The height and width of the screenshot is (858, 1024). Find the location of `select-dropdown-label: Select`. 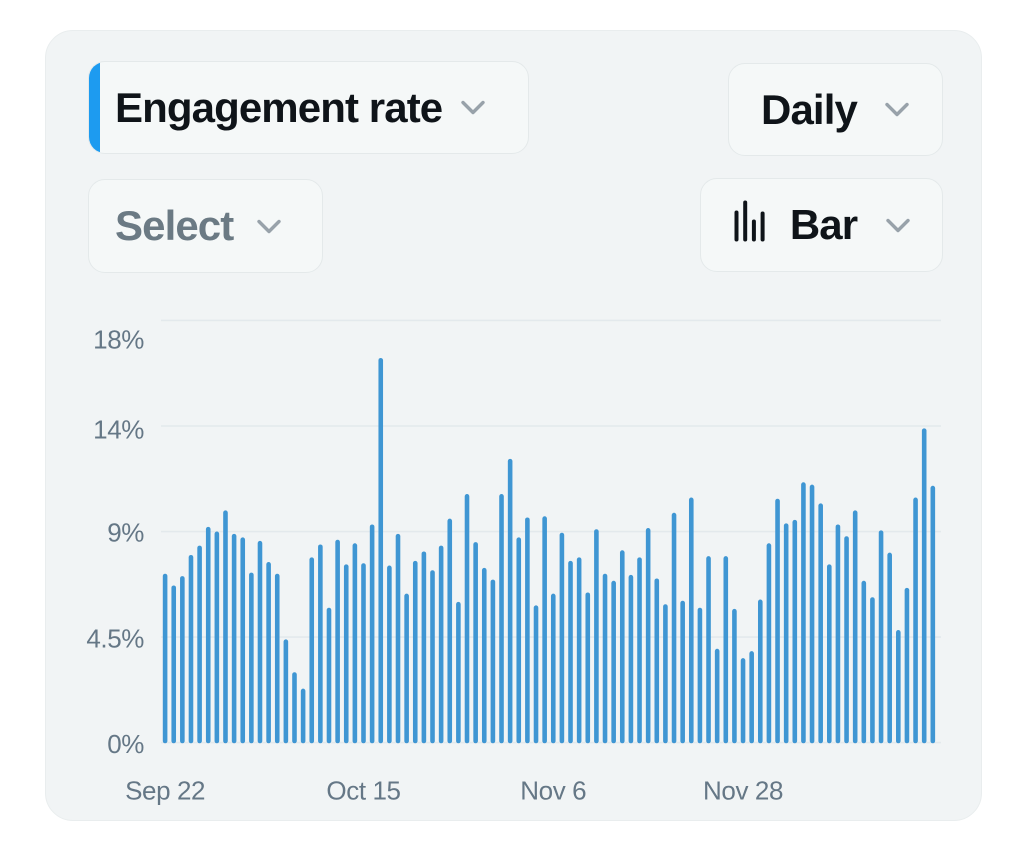

select-dropdown-label: Select is located at coordinates (174, 225).